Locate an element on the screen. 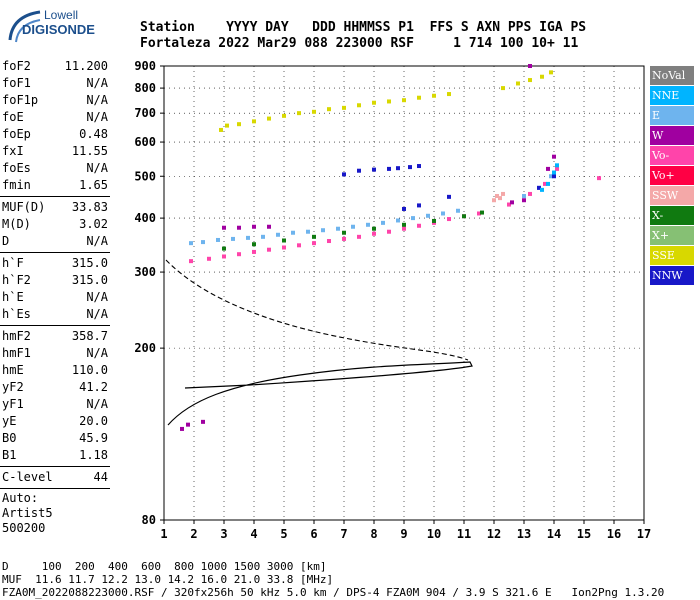  param-key: h`Es is located at coordinates (16, 314).